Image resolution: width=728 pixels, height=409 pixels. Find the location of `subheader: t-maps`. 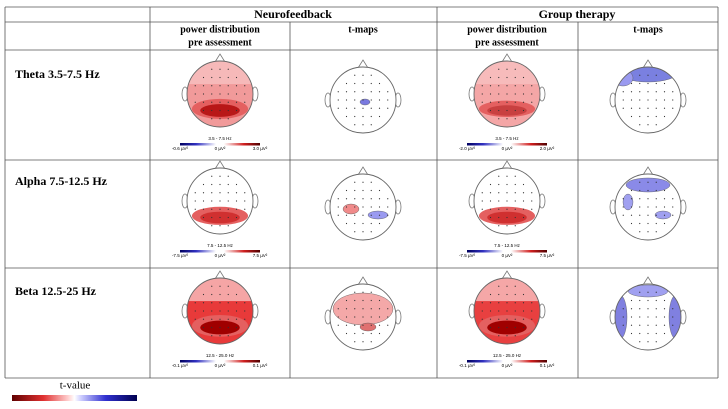

subheader: t-maps is located at coordinates (648, 29).